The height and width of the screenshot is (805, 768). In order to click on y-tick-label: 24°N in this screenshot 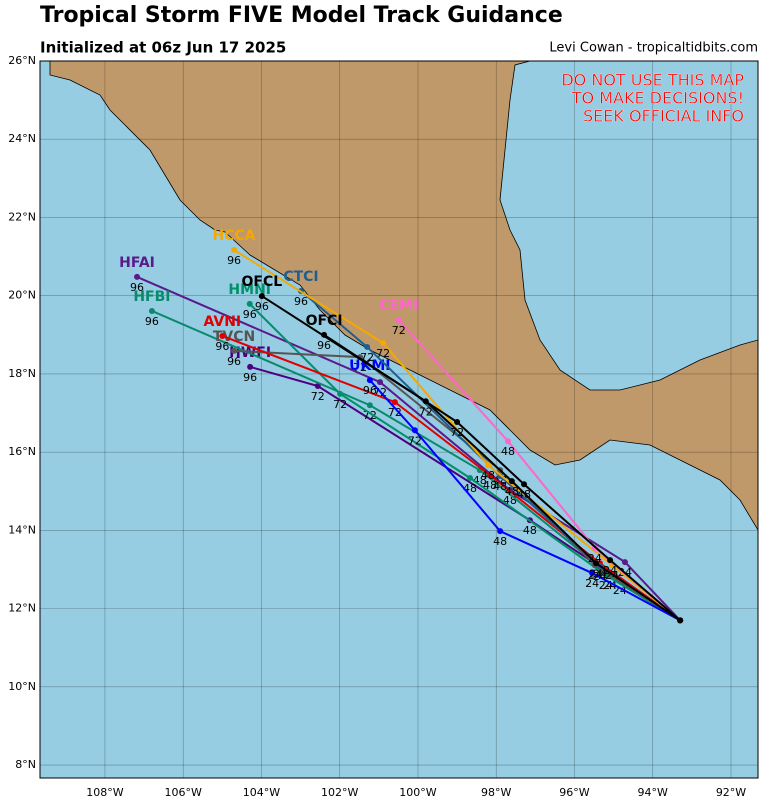, I will do `click(22, 138)`.